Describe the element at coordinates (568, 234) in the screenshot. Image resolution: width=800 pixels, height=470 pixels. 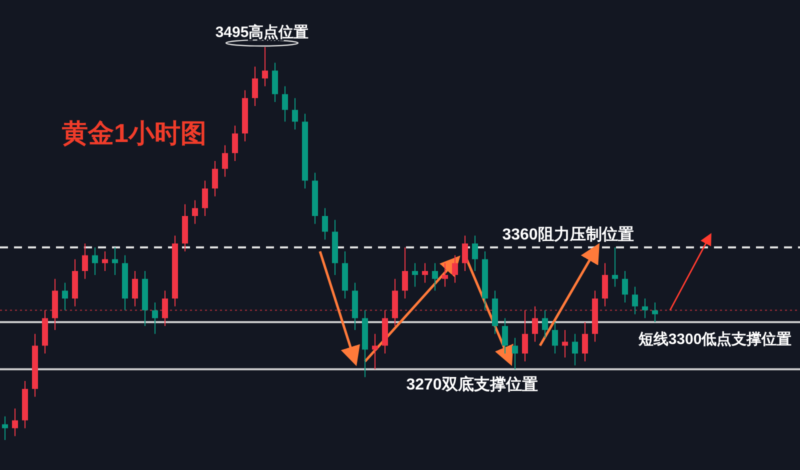
I see `ref-line-label: 3360阻力压制位置` at that location.